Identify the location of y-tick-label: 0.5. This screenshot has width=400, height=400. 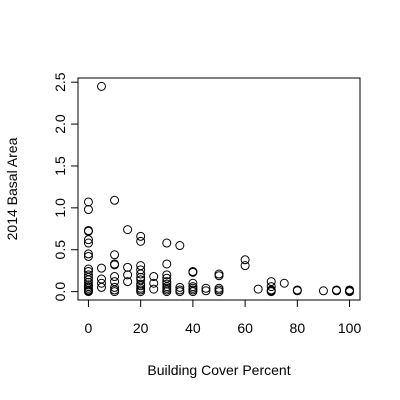
(60, 250).